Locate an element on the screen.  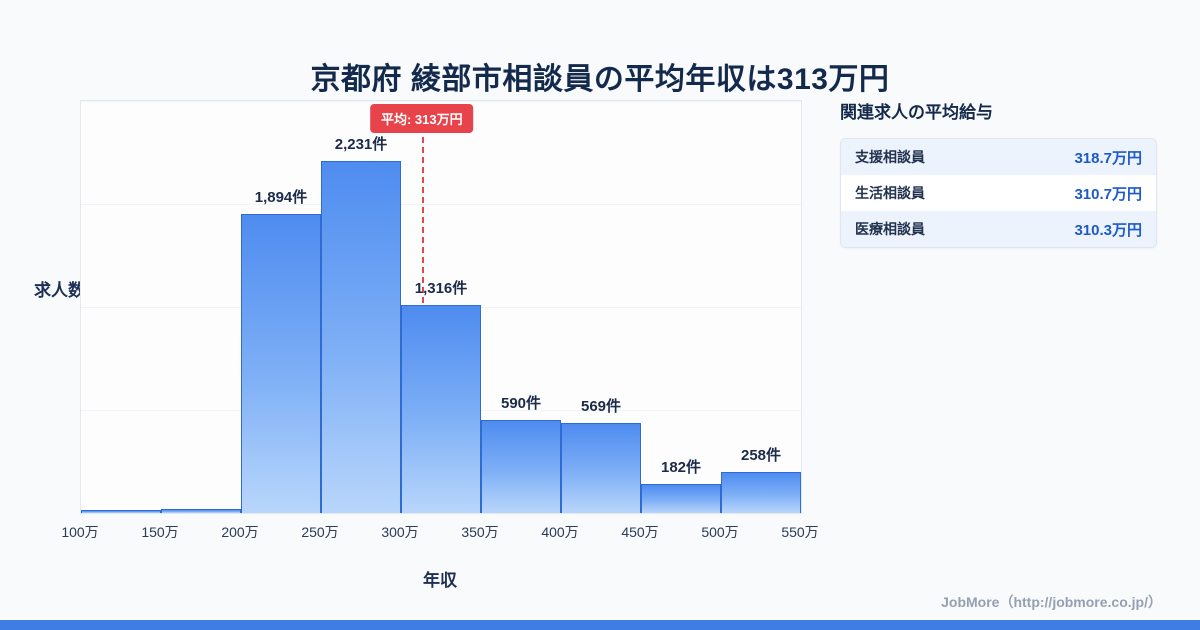
related-jobs-heading: 関連求人の平均給与 is located at coordinates (916, 112).